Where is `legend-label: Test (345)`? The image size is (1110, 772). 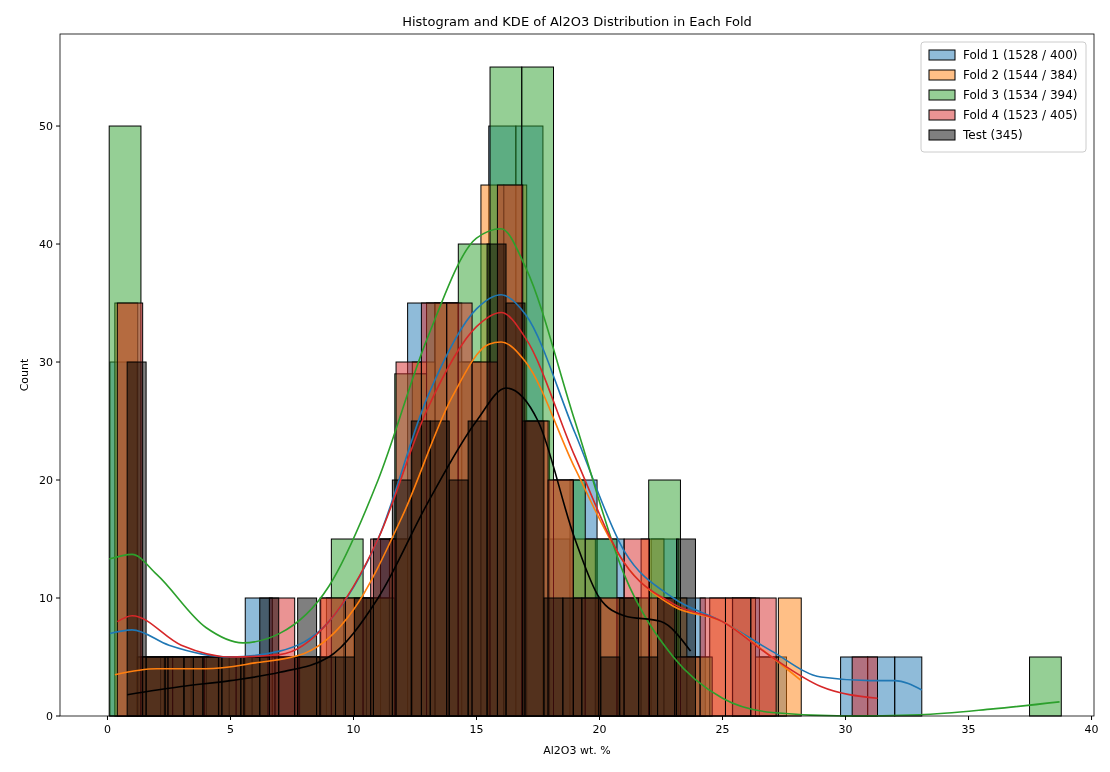 legend-label: Test (345) is located at coordinates (992, 135).